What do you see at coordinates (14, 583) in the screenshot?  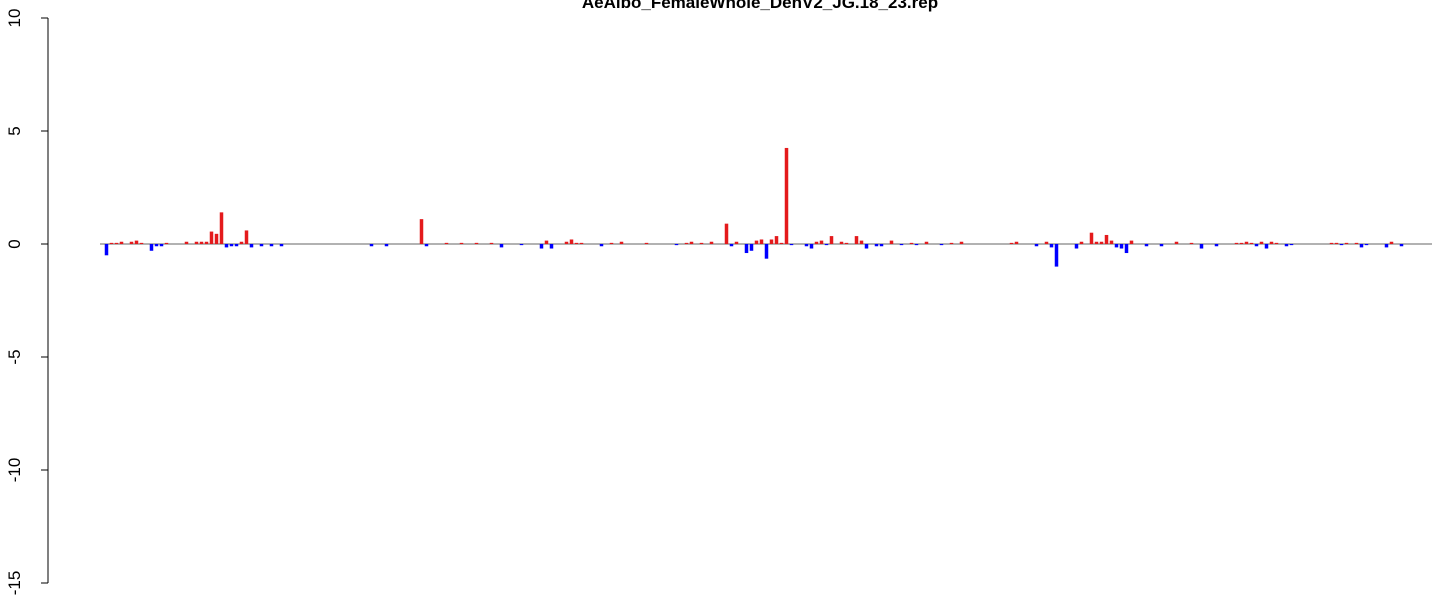 I see `y-tick-label: -15` at bounding box center [14, 583].